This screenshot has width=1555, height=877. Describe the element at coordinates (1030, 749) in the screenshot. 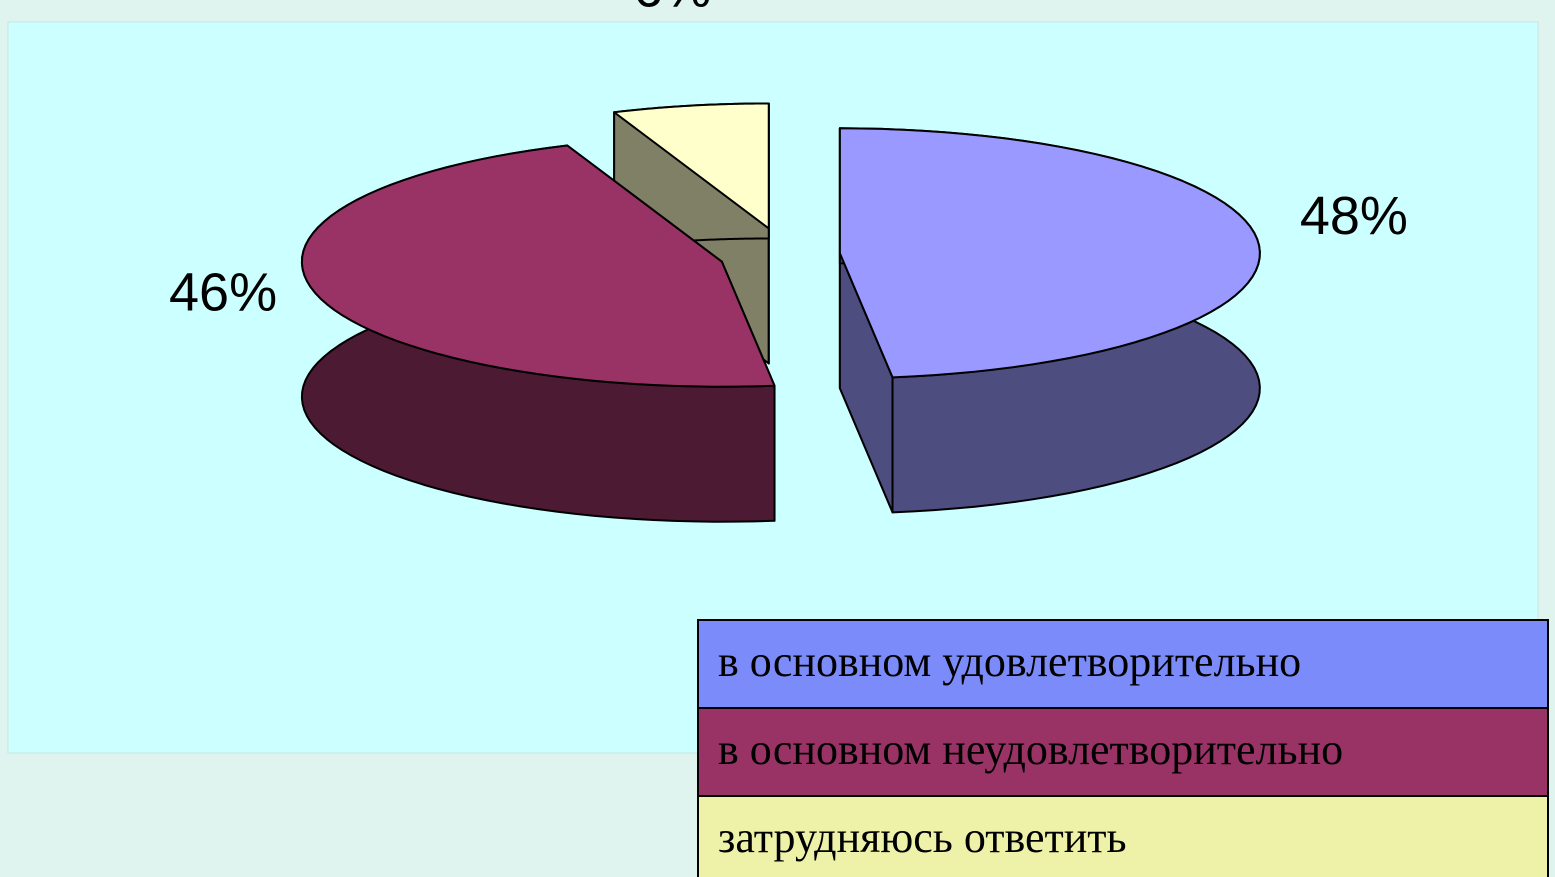

I see `legend-label: в основном неудовлетворительно` at that location.